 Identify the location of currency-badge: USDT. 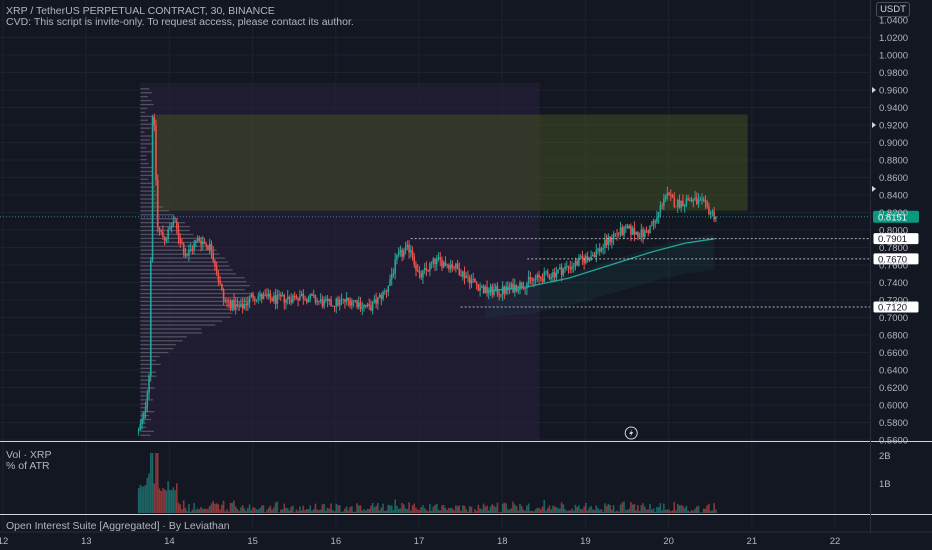
(893, 9).